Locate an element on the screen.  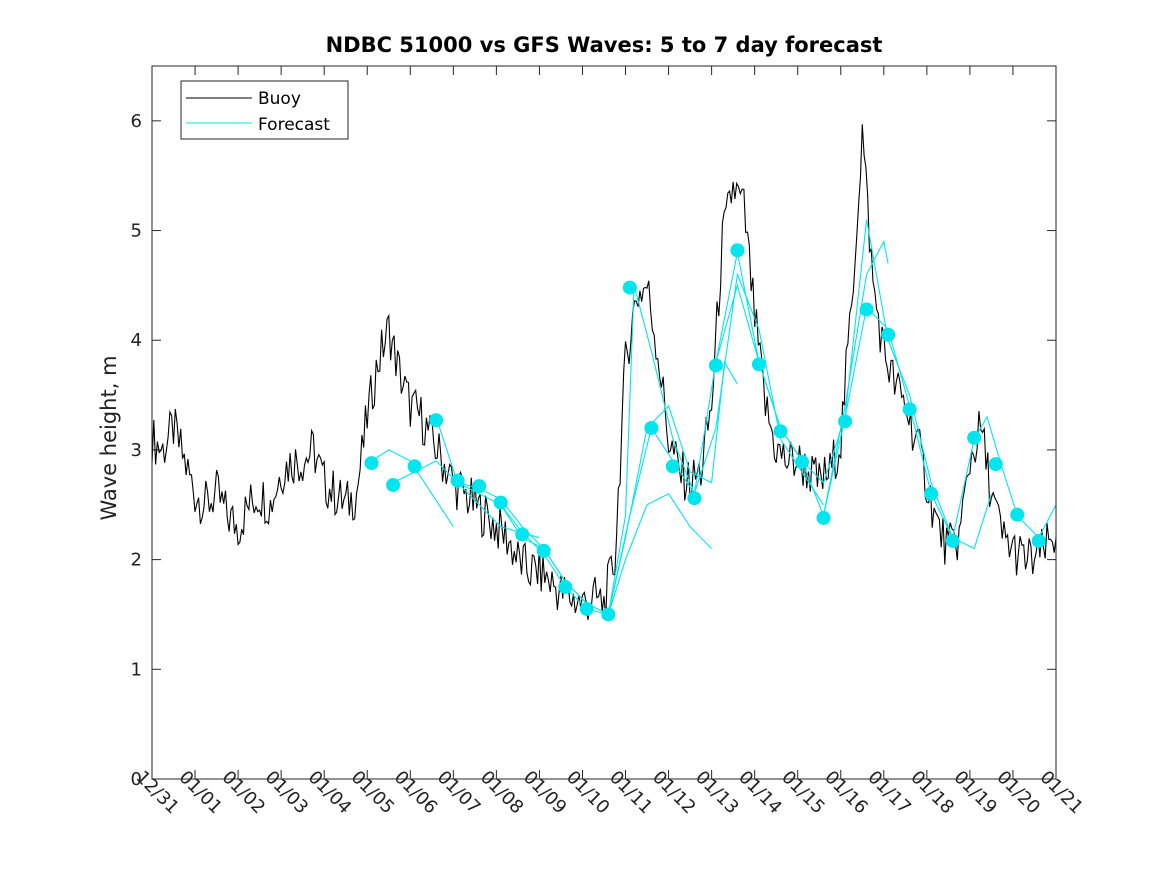
legend-box is located at coordinates (264, 110).